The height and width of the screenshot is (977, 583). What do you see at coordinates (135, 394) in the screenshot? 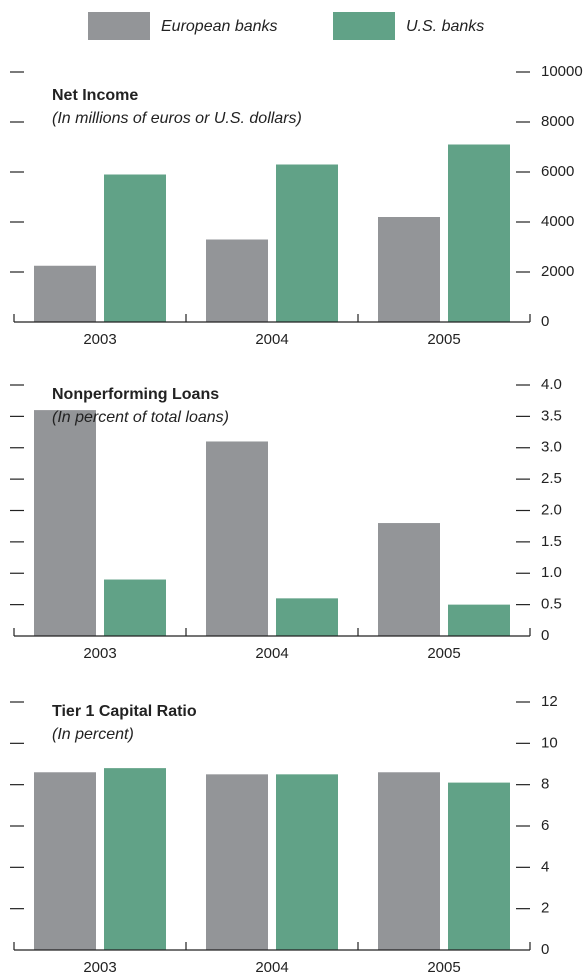
I see `chart-title: Nonperforming Loans` at bounding box center [135, 394].